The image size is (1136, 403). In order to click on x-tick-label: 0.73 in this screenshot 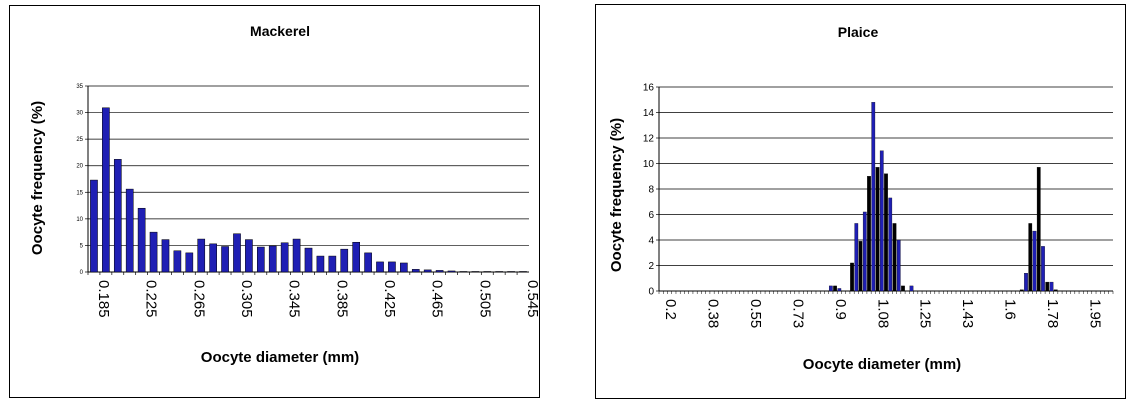, I will do `click(797, 313)`.